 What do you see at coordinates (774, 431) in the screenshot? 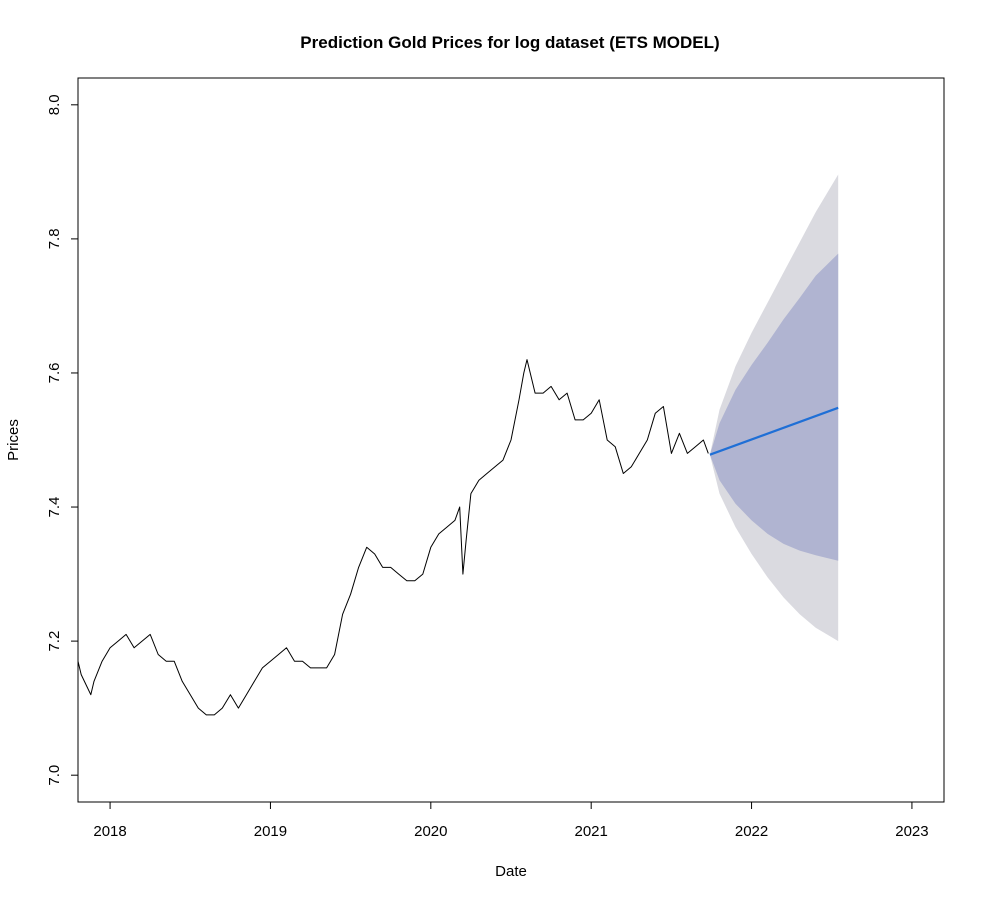
I see `forecast-line` at bounding box center [774, 431].